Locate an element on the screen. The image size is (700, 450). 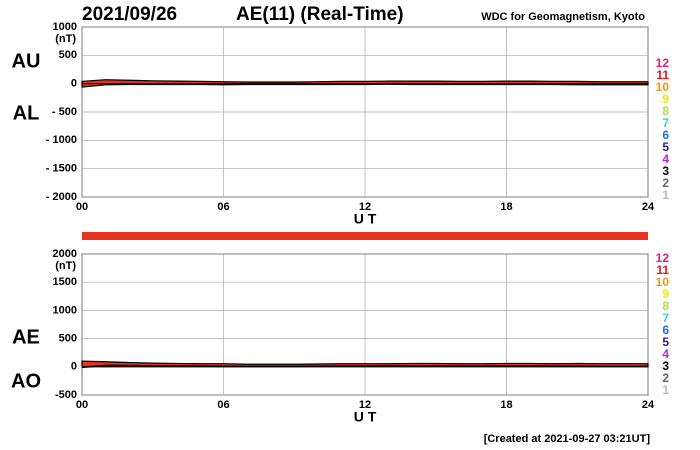
station-bar is located at coordinates (365, 236).